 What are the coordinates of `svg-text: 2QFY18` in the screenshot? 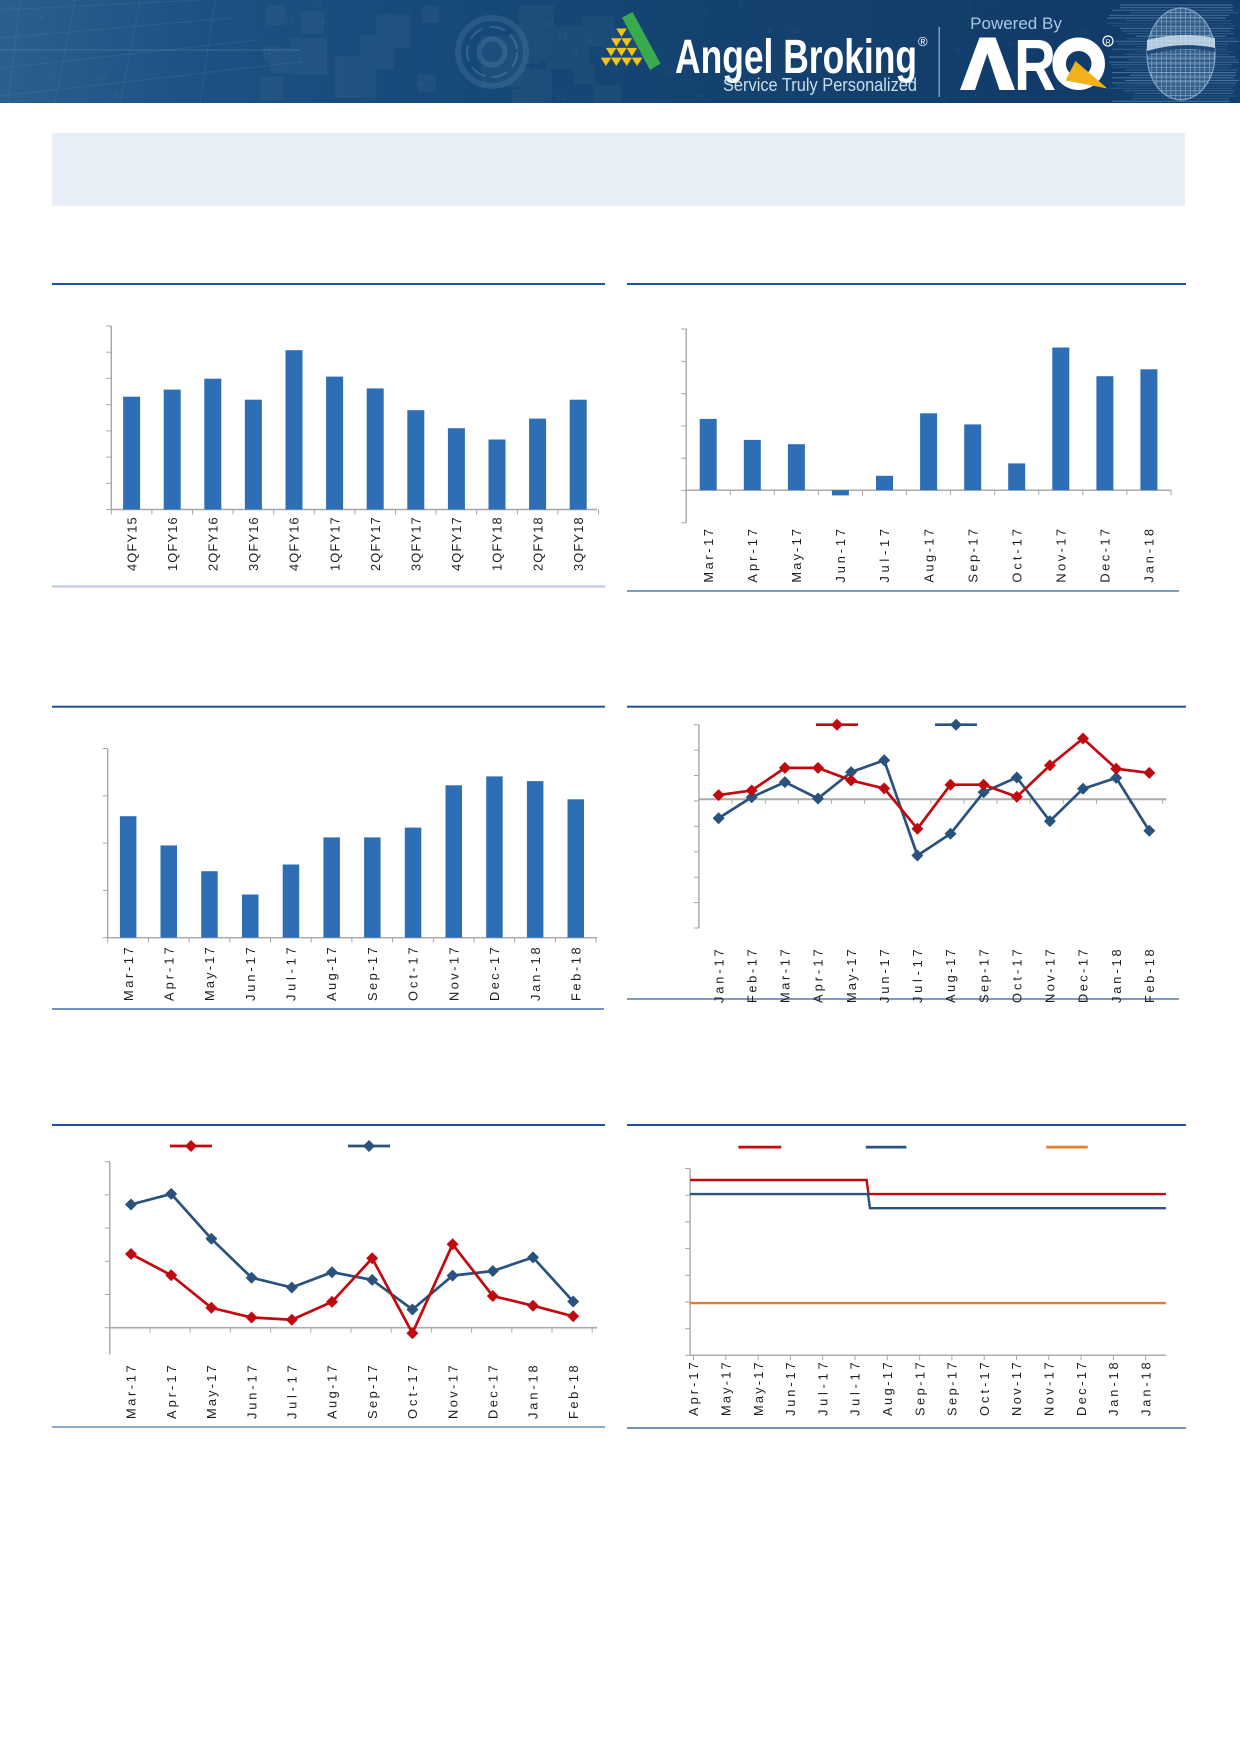 It's located at (537, 543).